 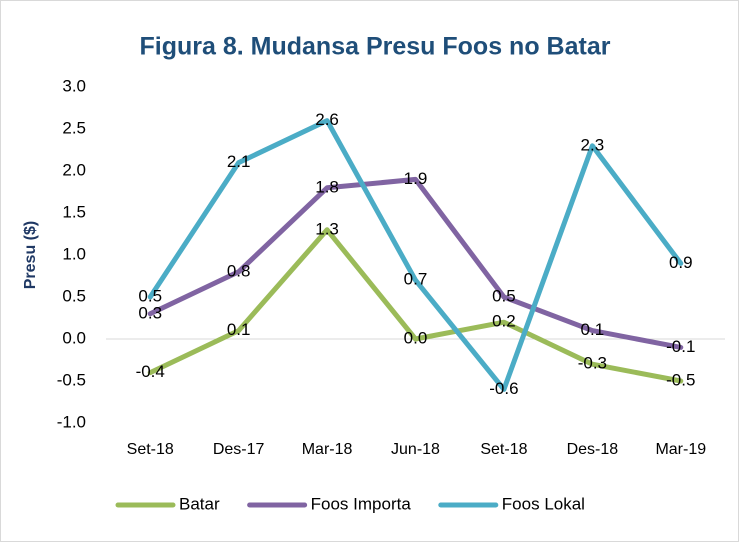 I want to click on data-label: 2.1, so click(x=239, y=161).